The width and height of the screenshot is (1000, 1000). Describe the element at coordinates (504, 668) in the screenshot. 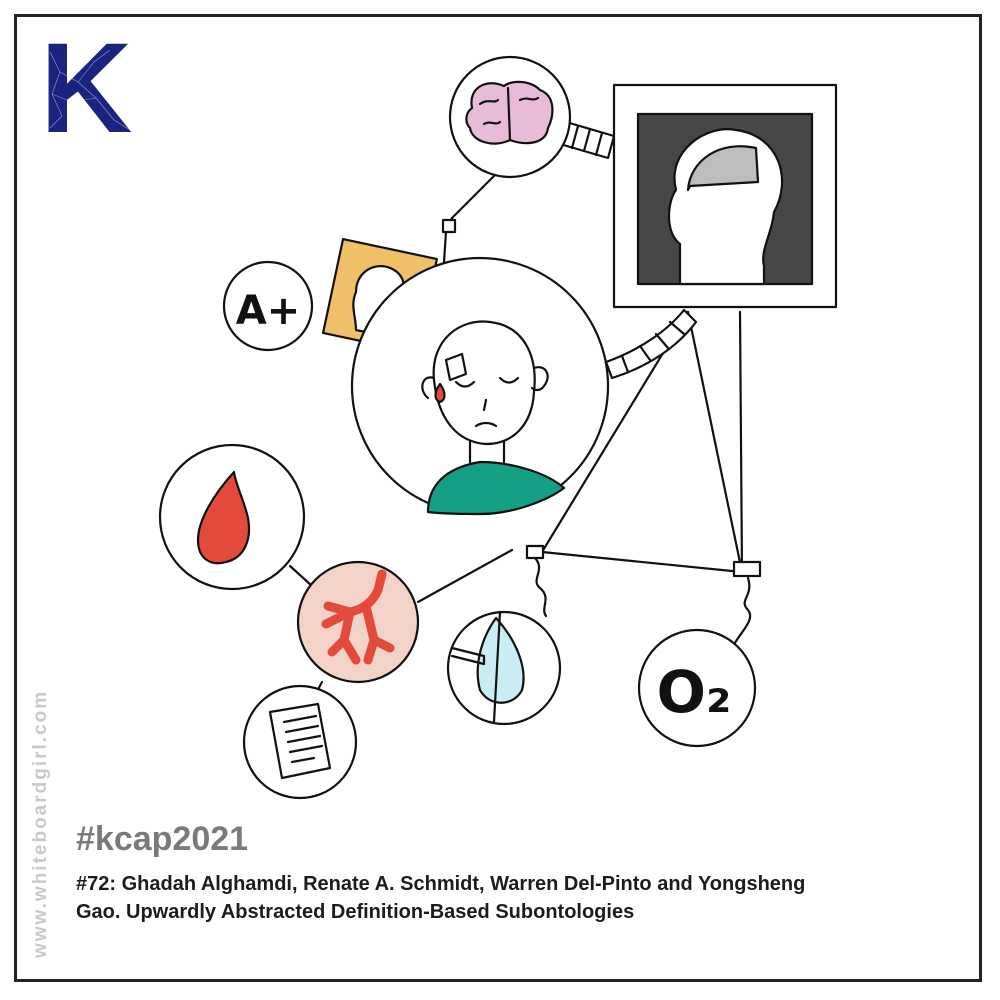

I see `oxygen-mask-node` at that location.